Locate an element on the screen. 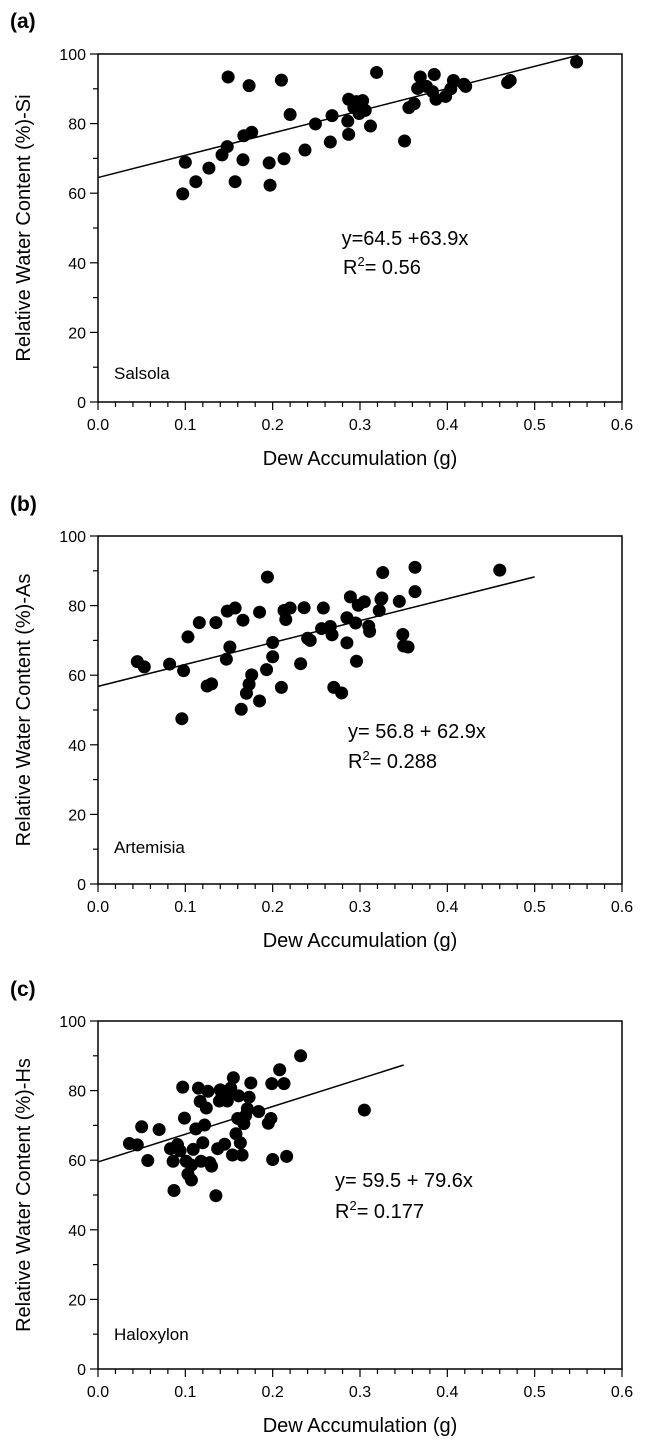  y-tick-label: 20 is located at coordinates (77, 1300).